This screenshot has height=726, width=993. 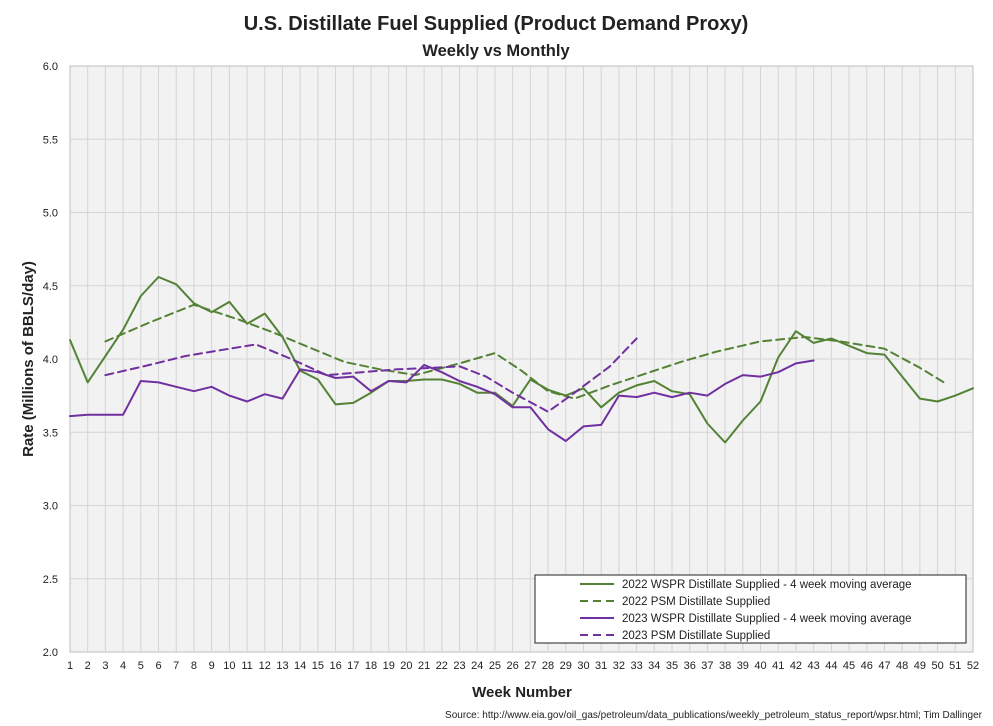 I want to click on x-tick-label: 14, so click(x=300, y=666).